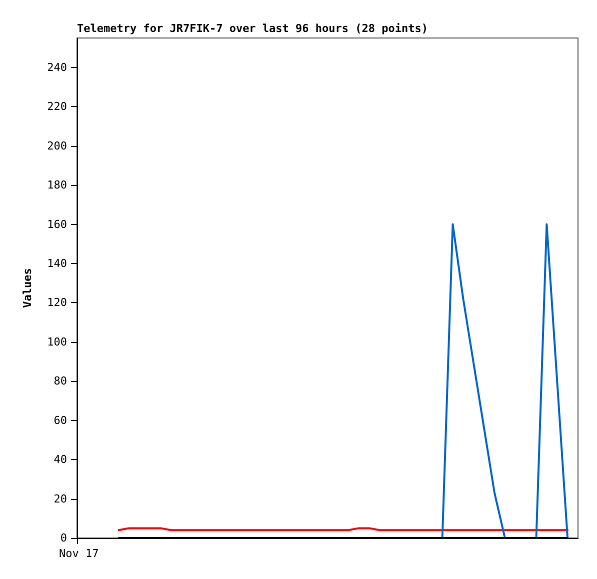  Describe the element at coordinates (57, 341) in the screenshot. I see `y-tick-label: 100` at that location.